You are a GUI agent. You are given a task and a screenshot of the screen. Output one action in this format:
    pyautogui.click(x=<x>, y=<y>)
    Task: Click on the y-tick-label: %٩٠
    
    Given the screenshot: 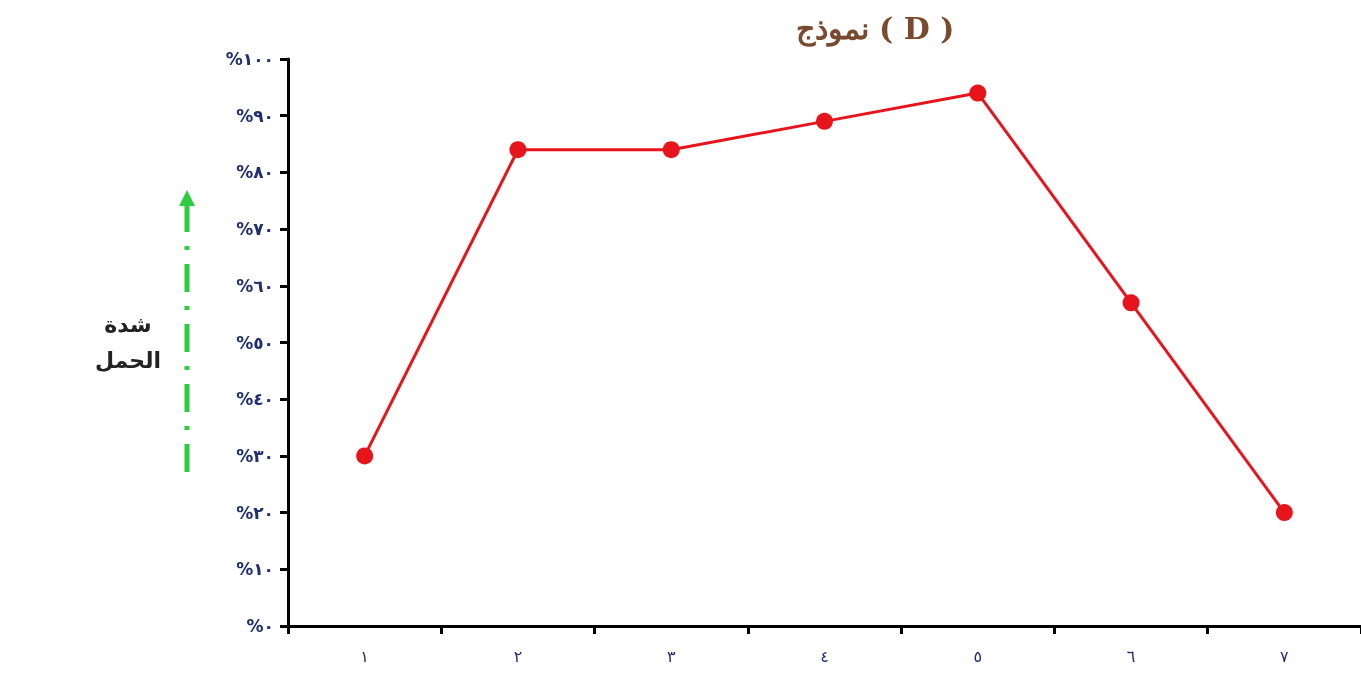 What is the action you would take?
    pyautogui.click(x=255, y=115)
    